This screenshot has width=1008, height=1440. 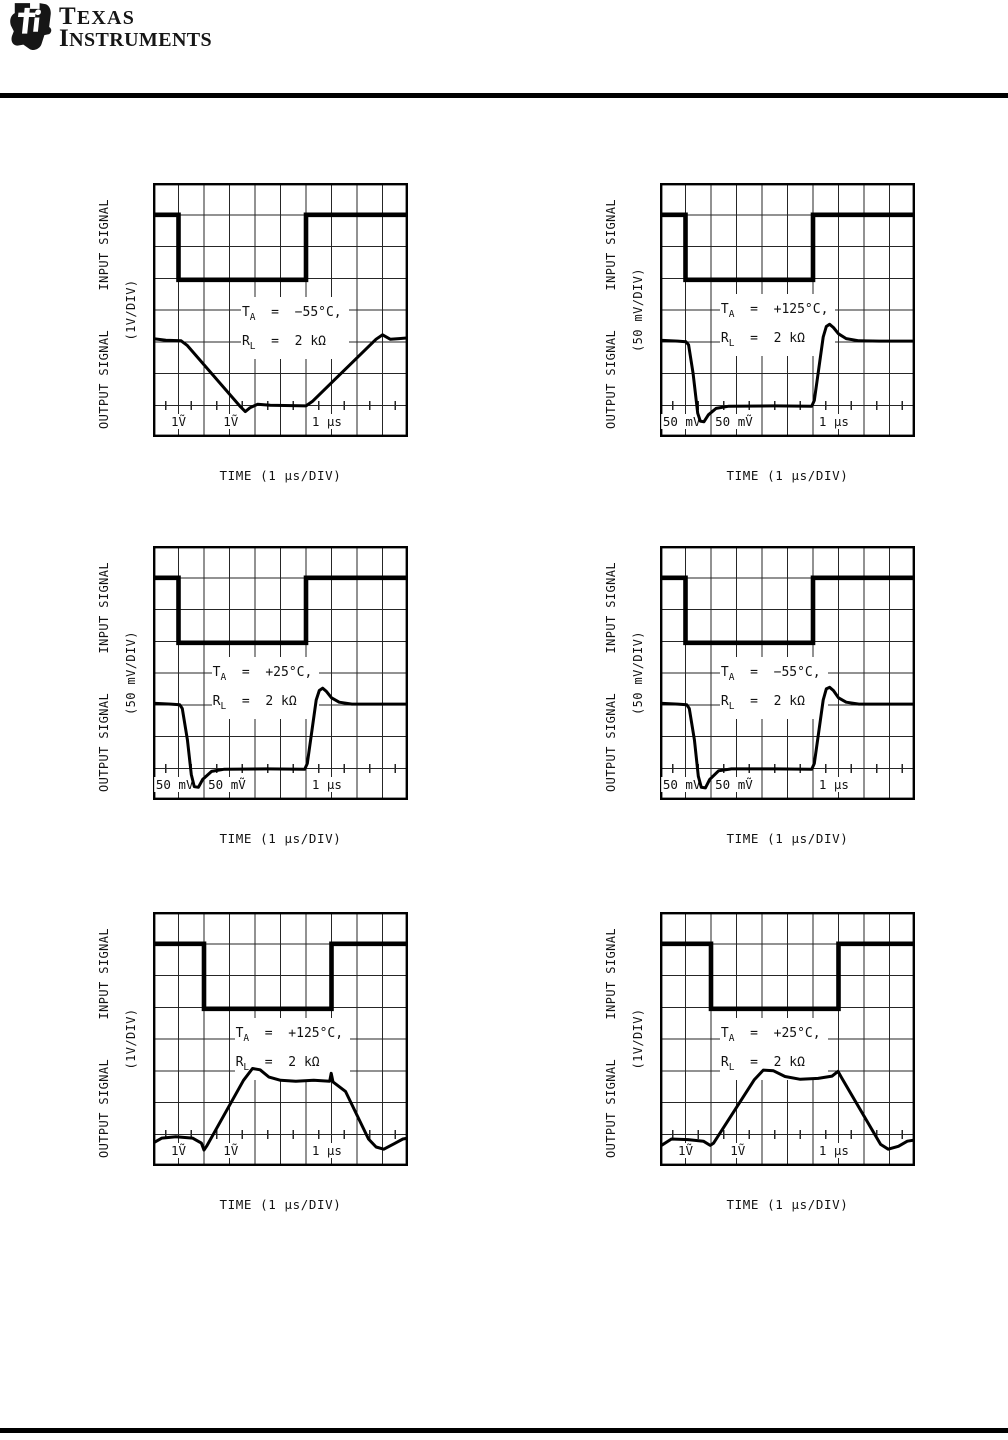 I want to click on scope-readout-label: 50 mṼ, so click(x=734, y=421).